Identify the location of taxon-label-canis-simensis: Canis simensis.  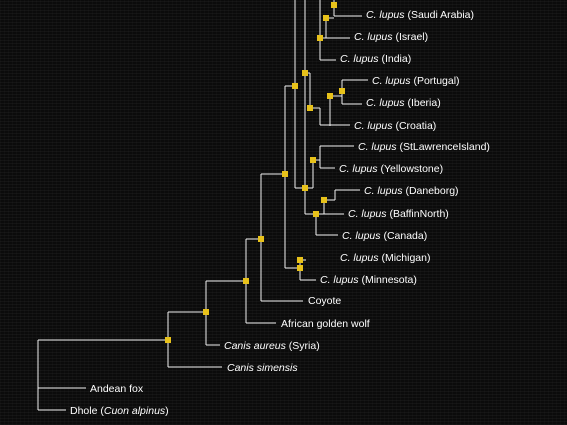
(262, 368).